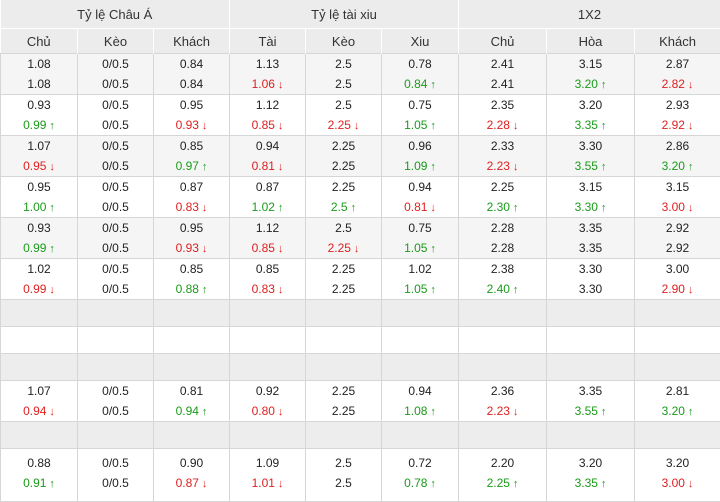  Describe the element at coordinates (191, 248) in the screenshot. I see `current-odds: 0.93↓` at that location.